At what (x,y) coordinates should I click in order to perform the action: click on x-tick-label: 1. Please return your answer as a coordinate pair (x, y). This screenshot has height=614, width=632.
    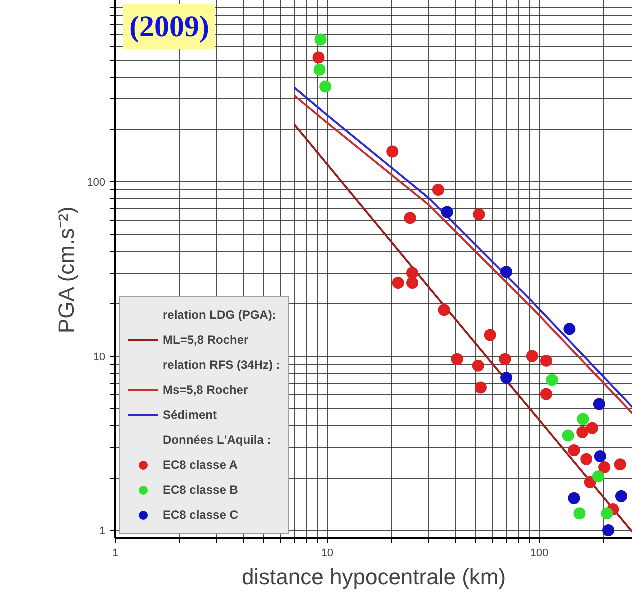
    Looking at the image, I should click on (115, 554).